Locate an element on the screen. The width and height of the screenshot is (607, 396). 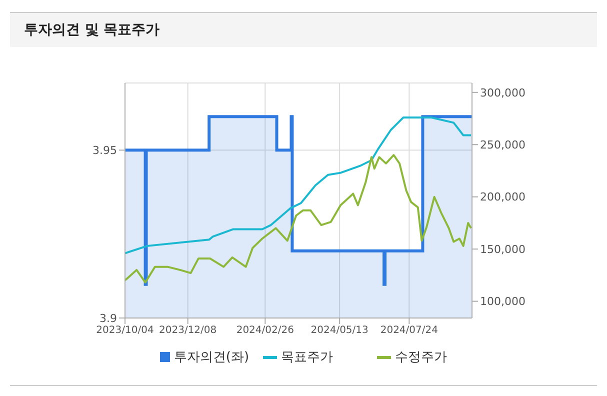
legend-label: 투자의견(좌) is located at coordinates (212, 357).